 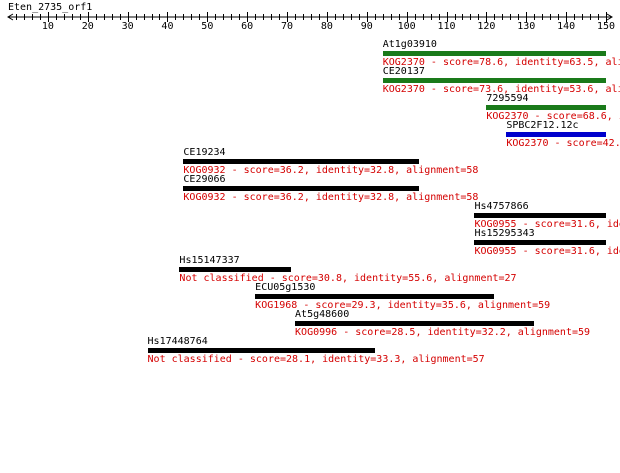 What do you see at coordinates (209, 260) in the screenshot?
I see `hit-name: Hs15147337` at bounding box center [209, 260].